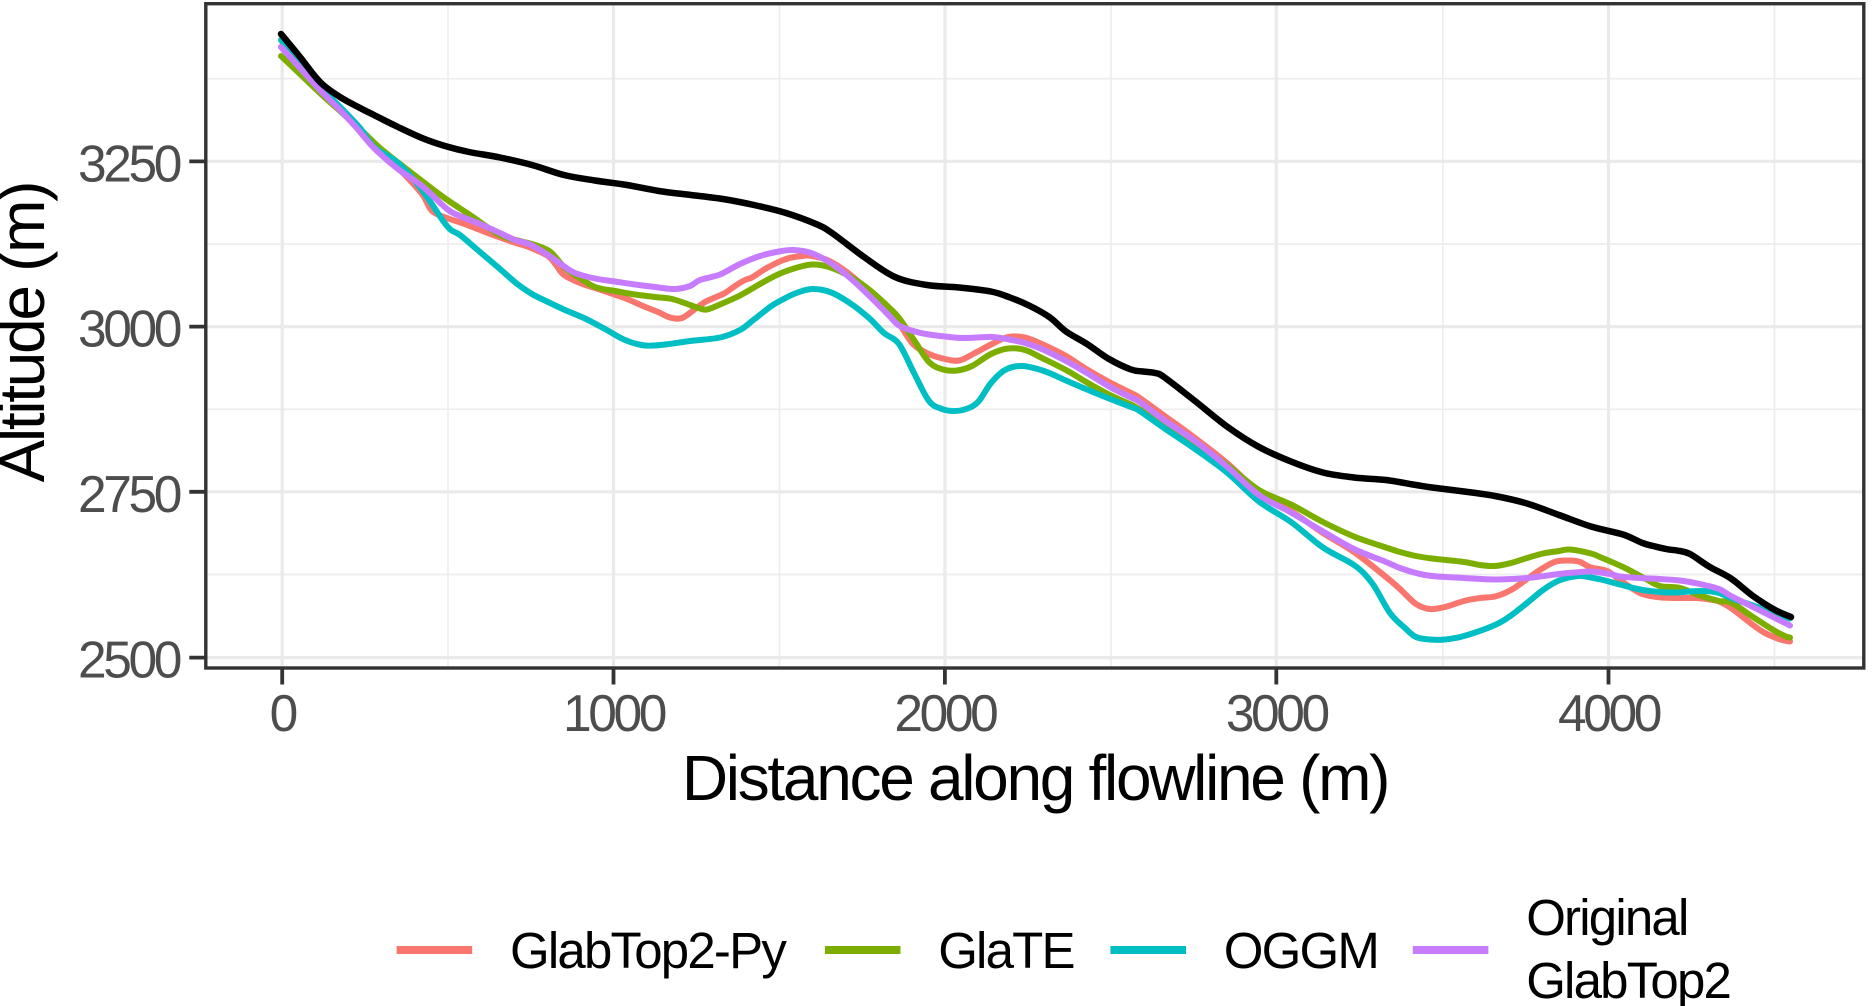  Describe the element at coordinates (1301, 950) in the screenshot. I see `svg-text: OGGM` at that location.